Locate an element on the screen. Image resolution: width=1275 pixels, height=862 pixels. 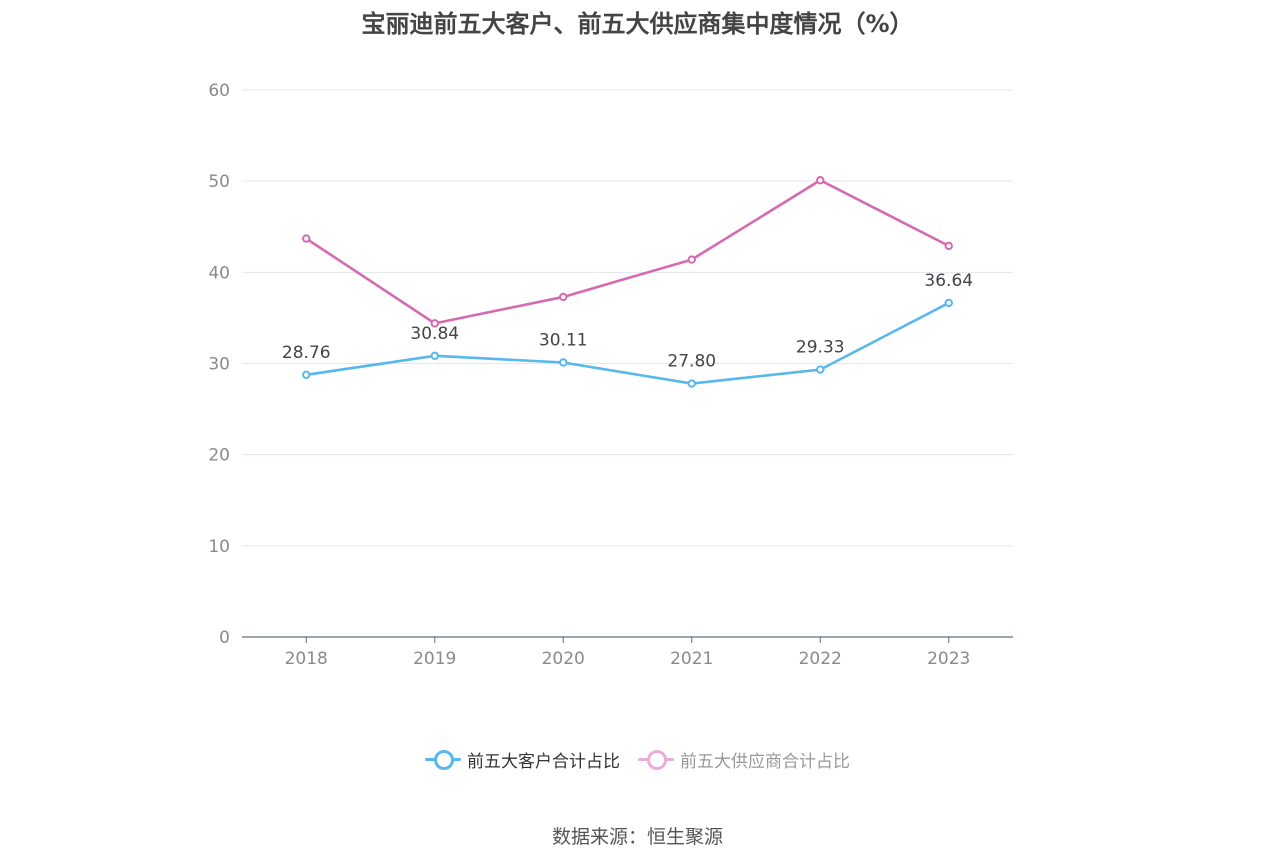
y-tick-label: 30 is located at coordinates (219, 365).